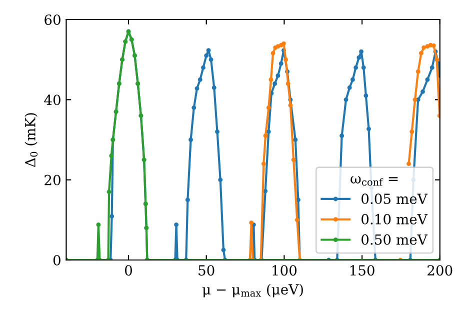 The height and width of the screenshot is (325, 473). Describe the element at coordinates (395, 239) in the screenshot. I see `legend-label: 0.50 meV` at that location.